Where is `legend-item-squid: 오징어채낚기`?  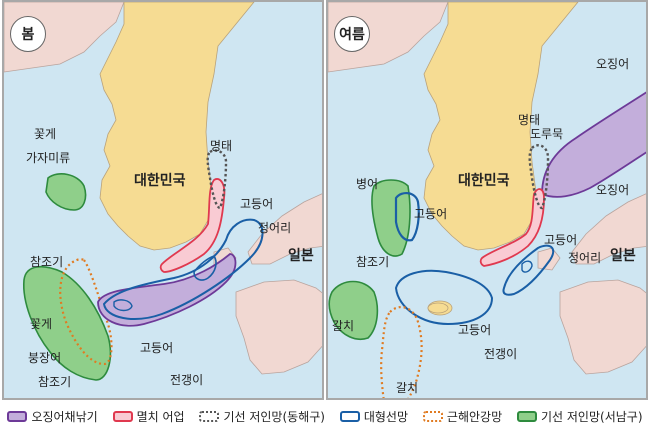 legend-item-squid: 오징어채낚기 is located at coordinates (52, 416).